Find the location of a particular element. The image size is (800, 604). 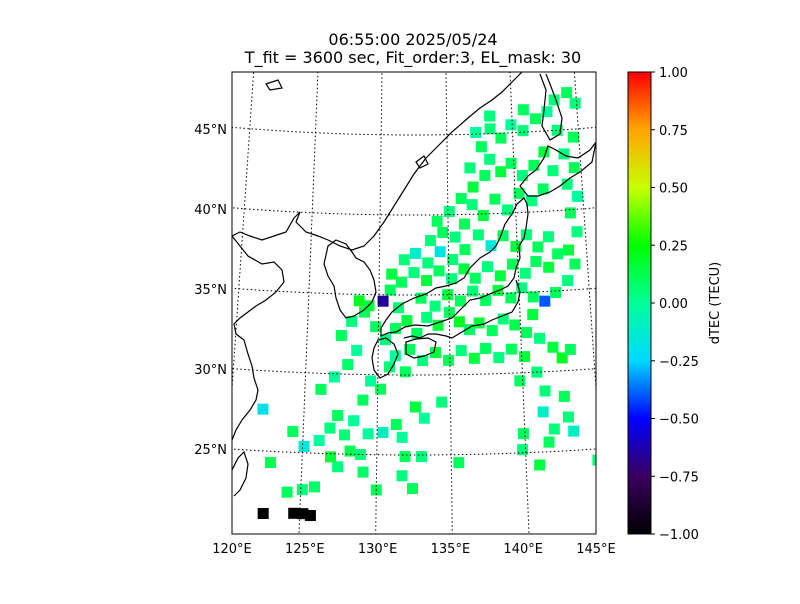

colorbar-tick-label: 0.00 is located at coordinates (673, 304).